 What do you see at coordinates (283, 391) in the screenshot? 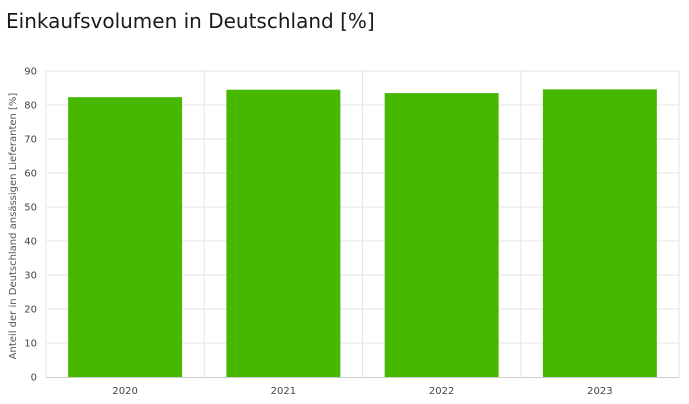
I see `x-tick-label-2021: 2021` at bounding box center [283, 391].